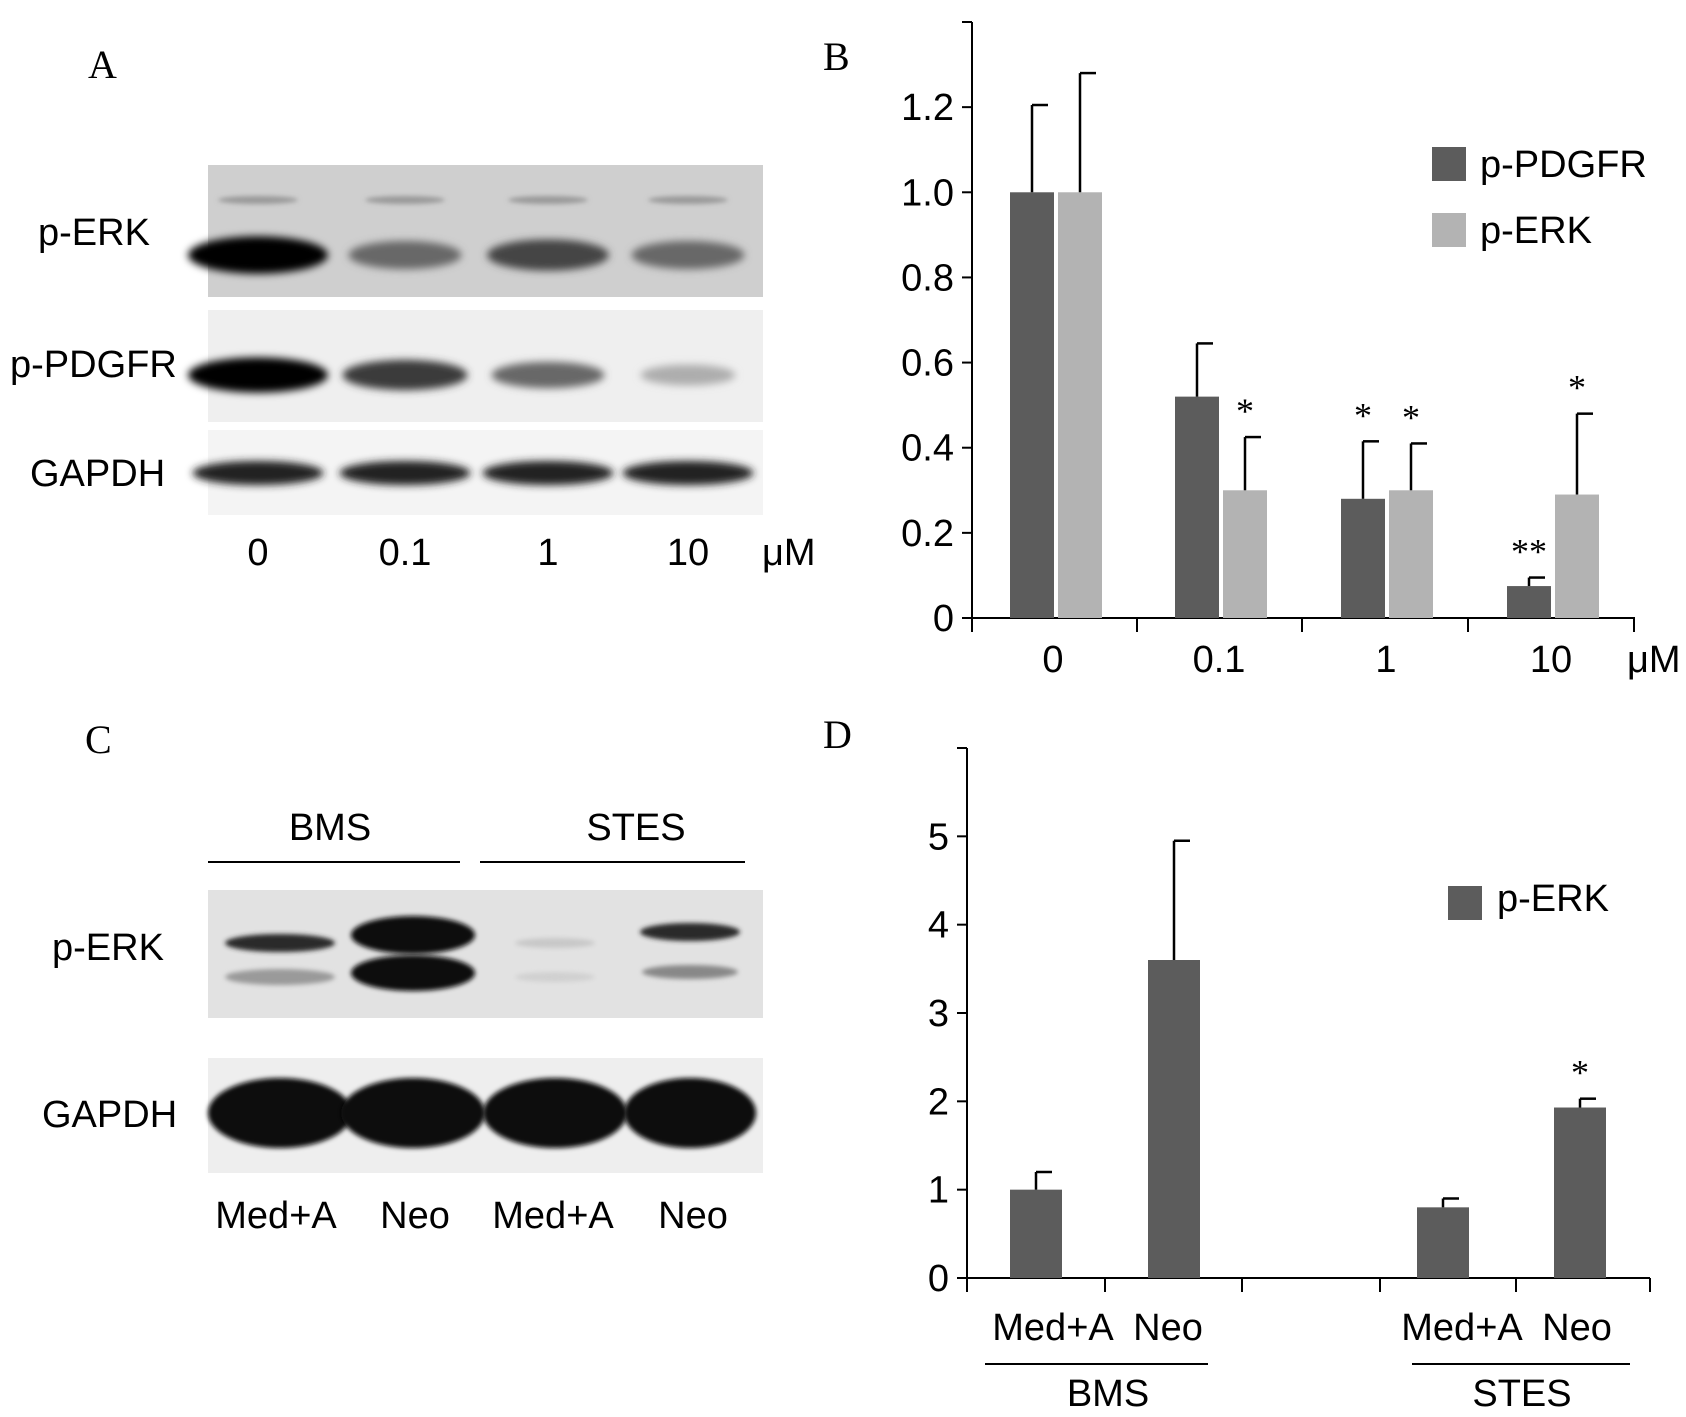 The width and height of the screenshot is (1686, 1417). Describe the element at coordinates (1553, 899) in the screenshot. I see `chart-d-legend-label-perk: p-ERK` at that location.